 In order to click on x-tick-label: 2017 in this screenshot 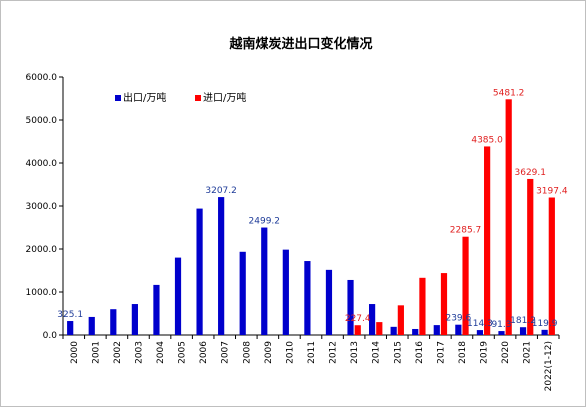, I will do `click(441, 352)`.